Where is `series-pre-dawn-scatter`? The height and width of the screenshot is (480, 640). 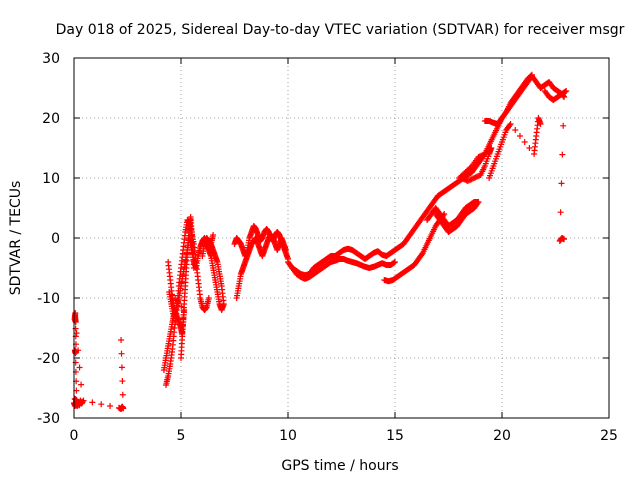
series-pre-dawn-scatter is located at coordinates (99, 361).